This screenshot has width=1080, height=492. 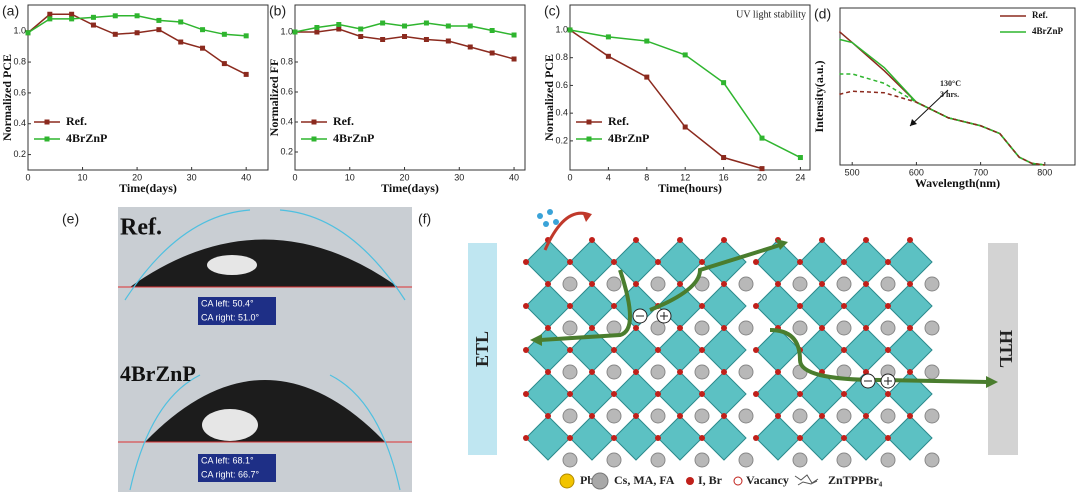 What do you see at coordinates (158, 373) in the screenshot?
I see `sample-name: 4BrZnP` at bounding box center [158, 373].